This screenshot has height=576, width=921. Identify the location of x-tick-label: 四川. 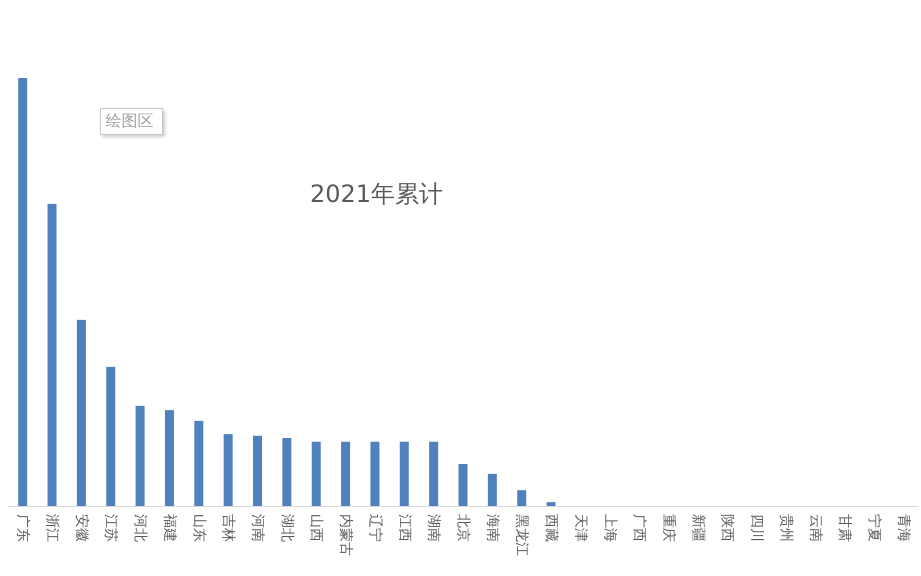
(756, 528).